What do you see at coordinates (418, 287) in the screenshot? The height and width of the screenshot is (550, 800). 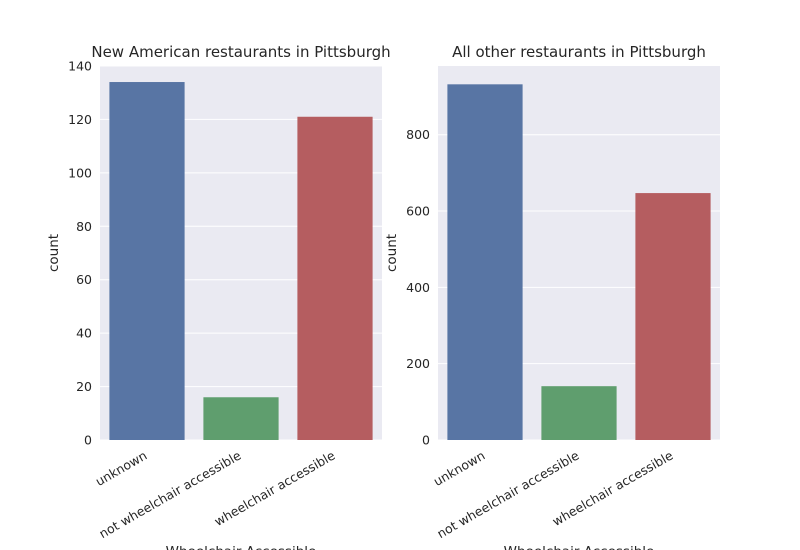 I see `y-tick-label: 400` at bounding box center [418, 287].